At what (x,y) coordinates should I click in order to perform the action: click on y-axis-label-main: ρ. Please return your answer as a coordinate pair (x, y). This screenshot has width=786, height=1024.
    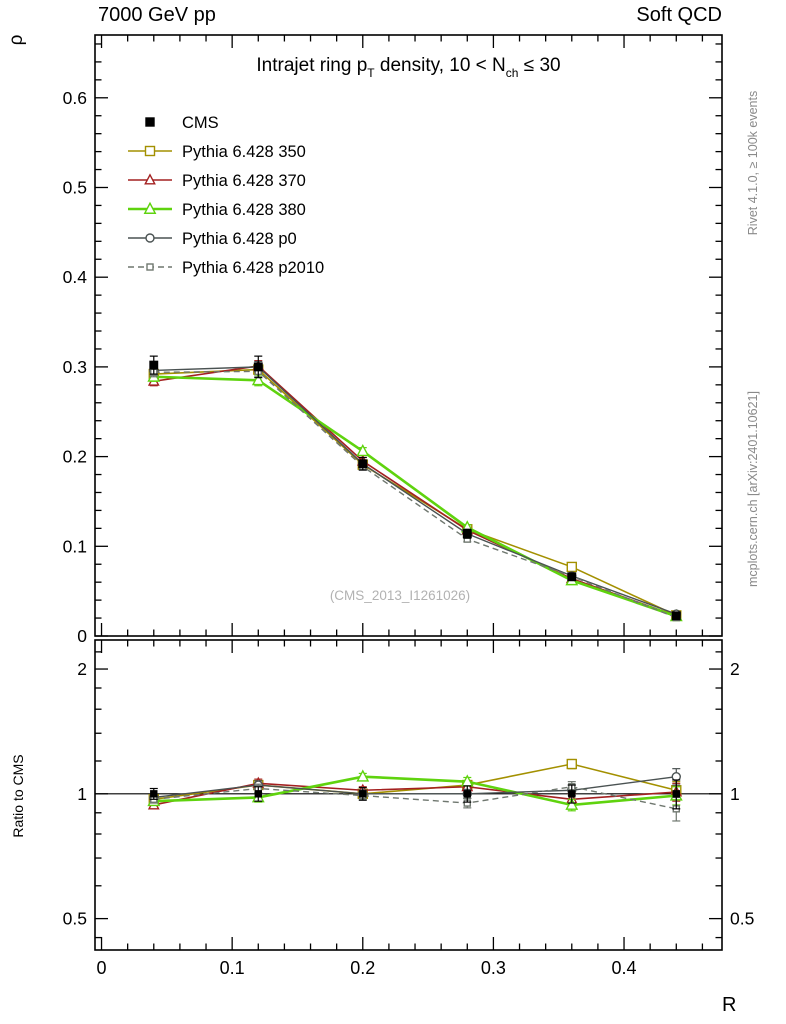
    Looking at the image, I should click on (16, 40).